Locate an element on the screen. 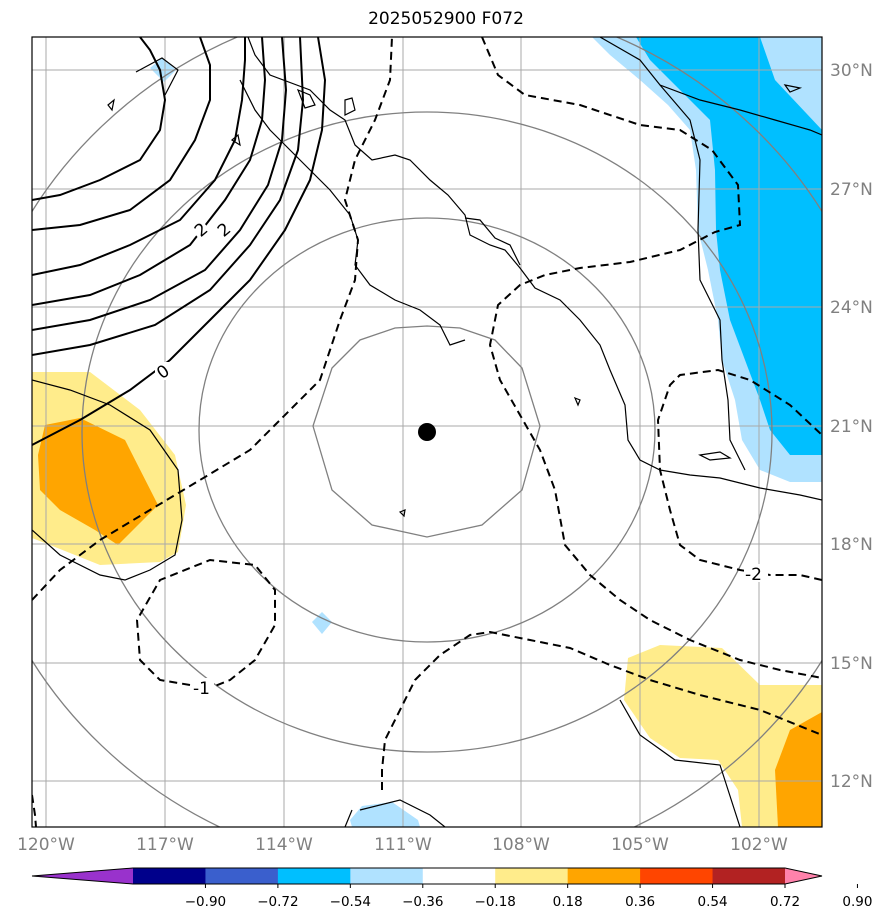 The width and height of the screenshot is (892, 924). colorbar-tick-label: 0.90 is located at coordinates (857, 902).